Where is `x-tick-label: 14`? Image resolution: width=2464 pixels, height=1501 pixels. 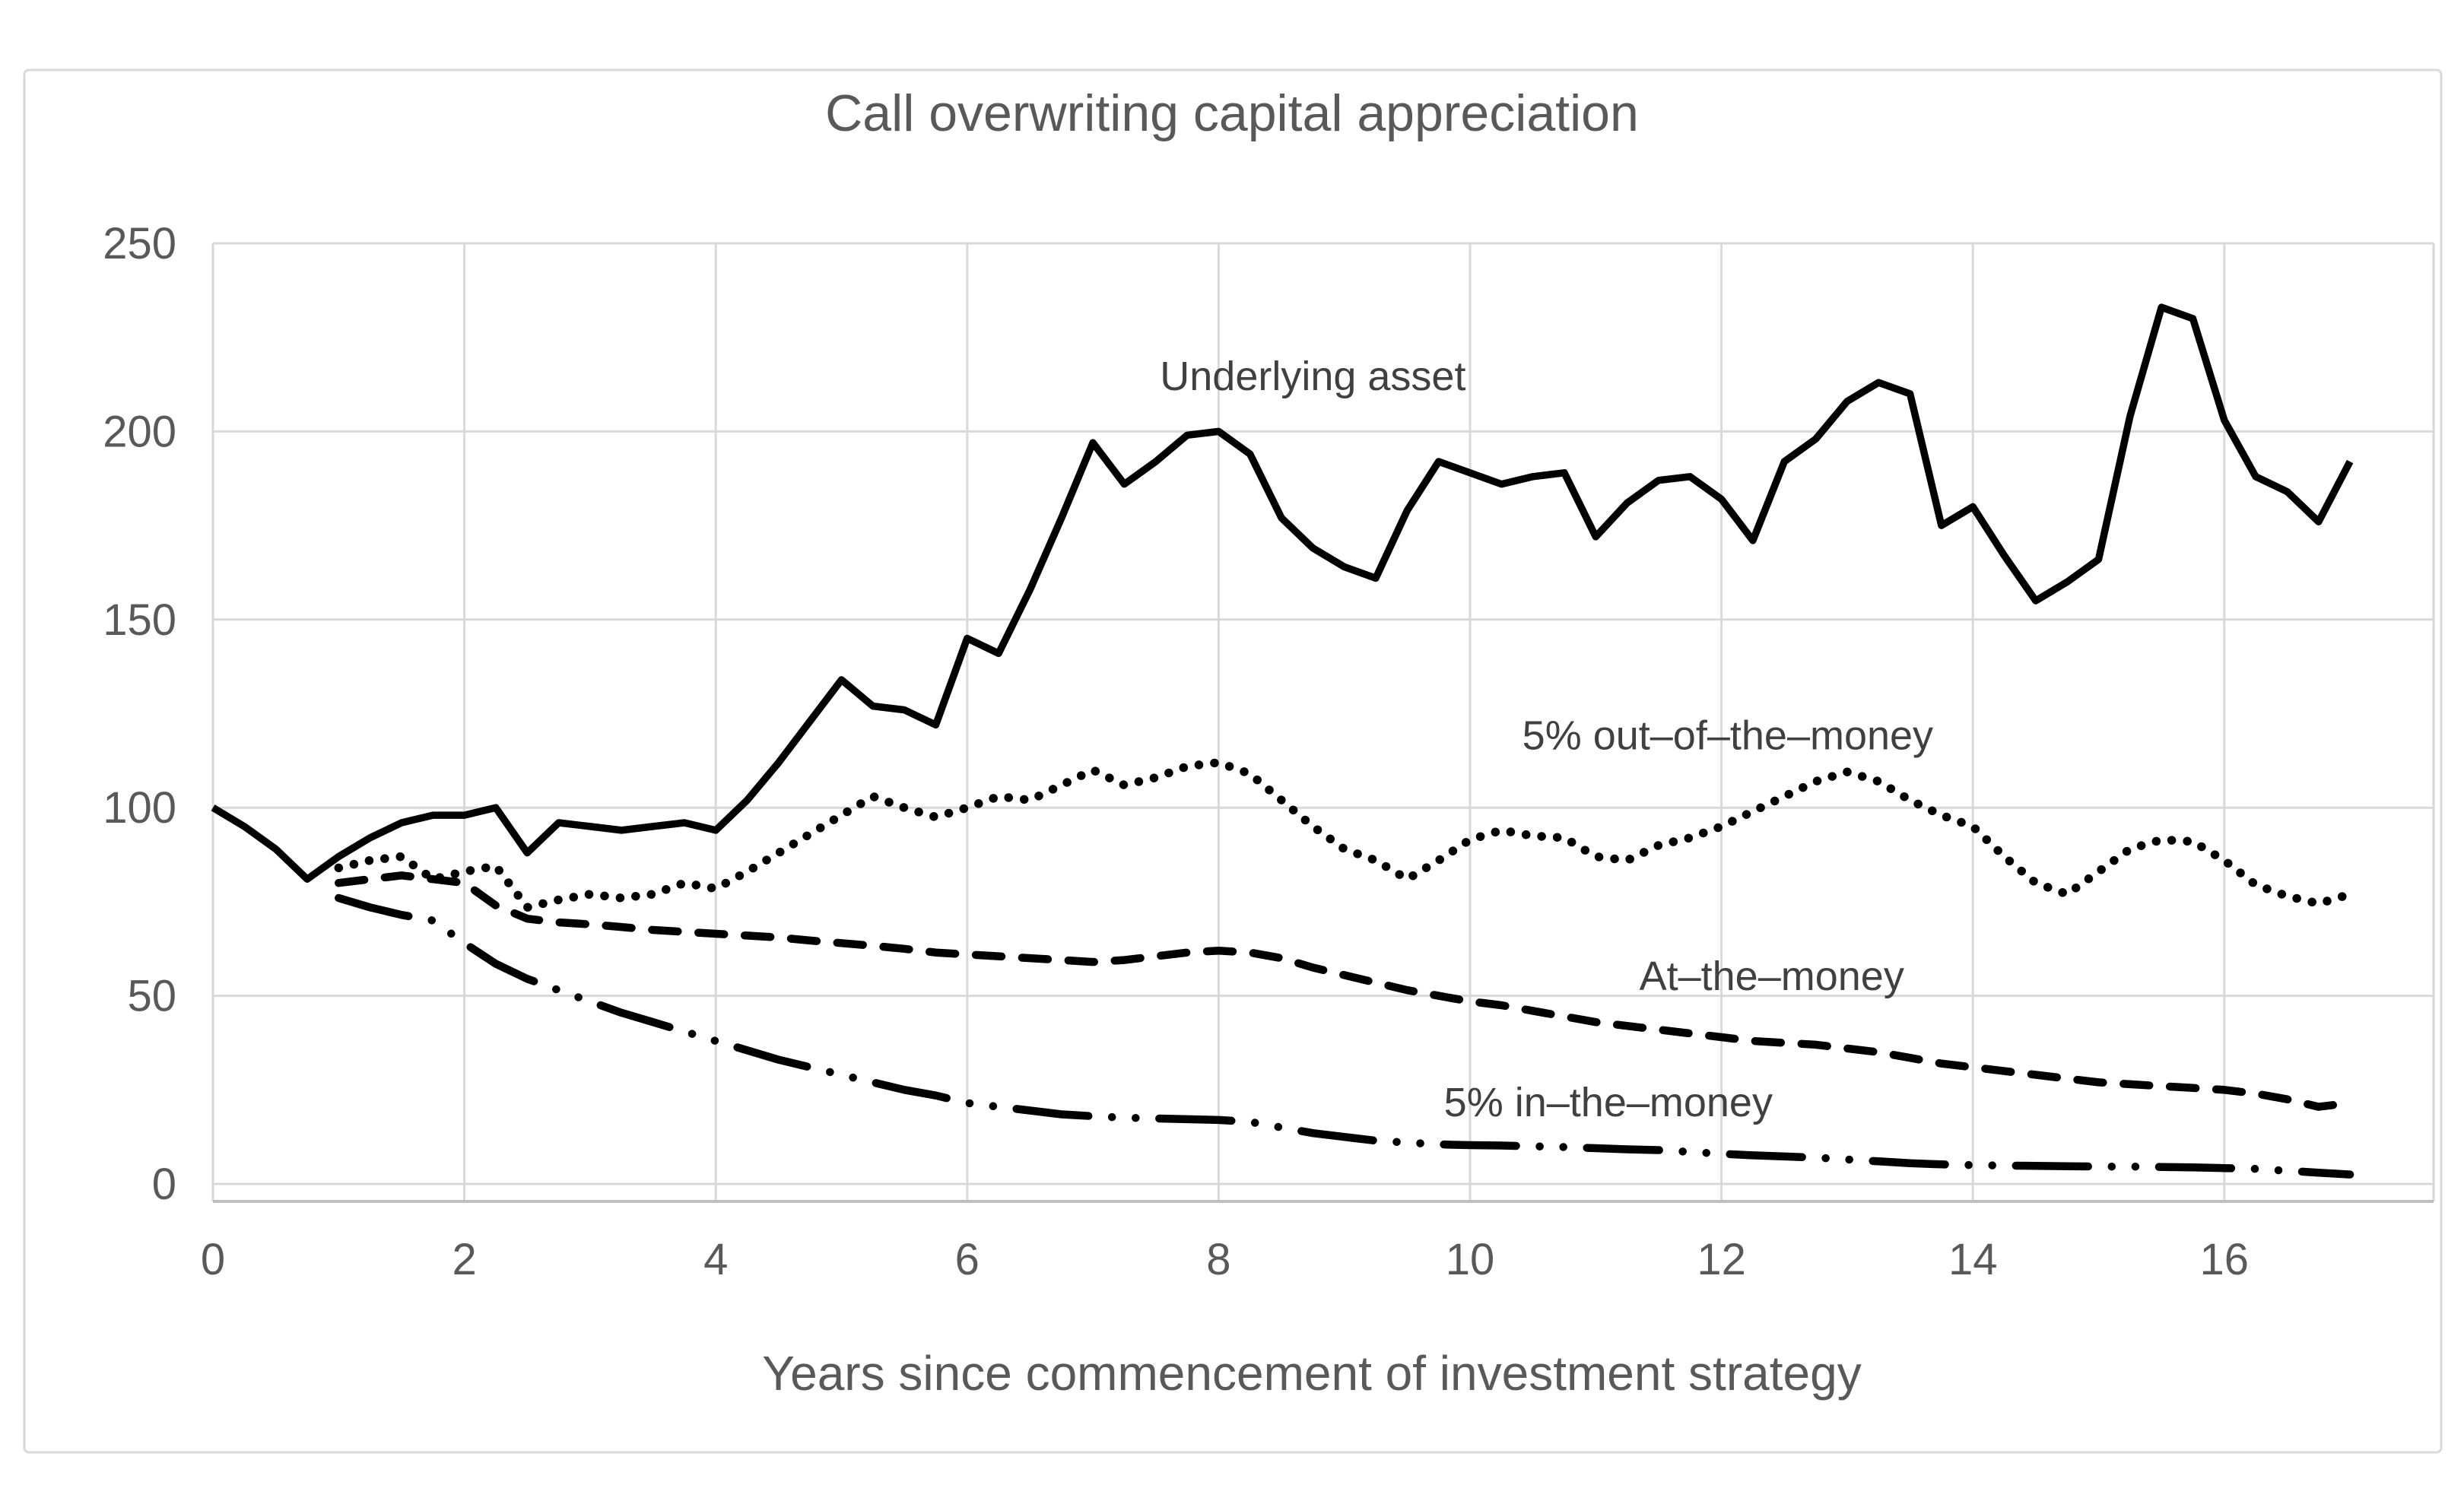 x-tick-label: 14 is located at coordinates (1973, 1259).